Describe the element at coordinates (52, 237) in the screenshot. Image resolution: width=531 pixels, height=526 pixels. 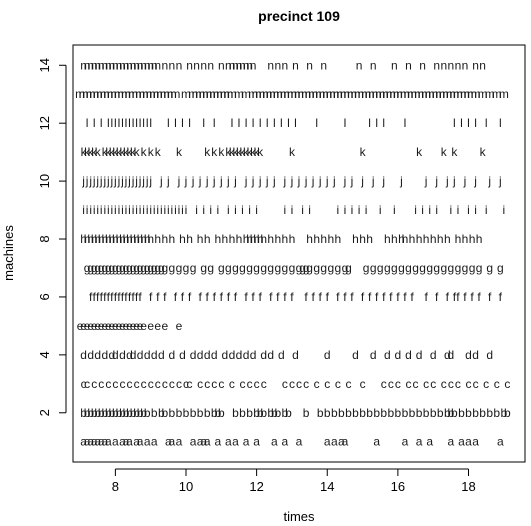
I see `y-axis: 2 4 6 8 10 12 14` at that location.